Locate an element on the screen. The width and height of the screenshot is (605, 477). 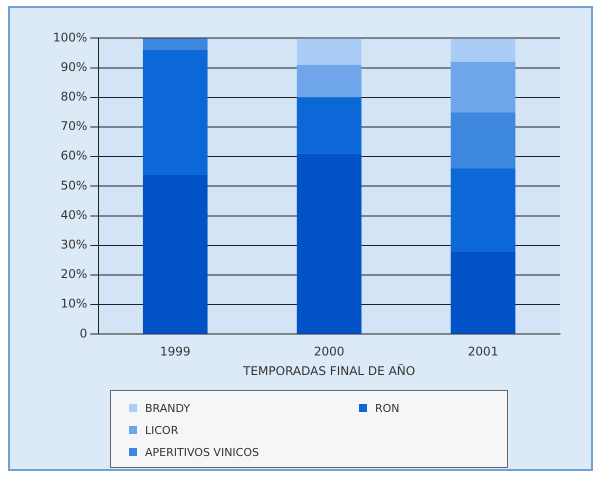
y-tick-label: 80% is located at coordinates (74, 97).